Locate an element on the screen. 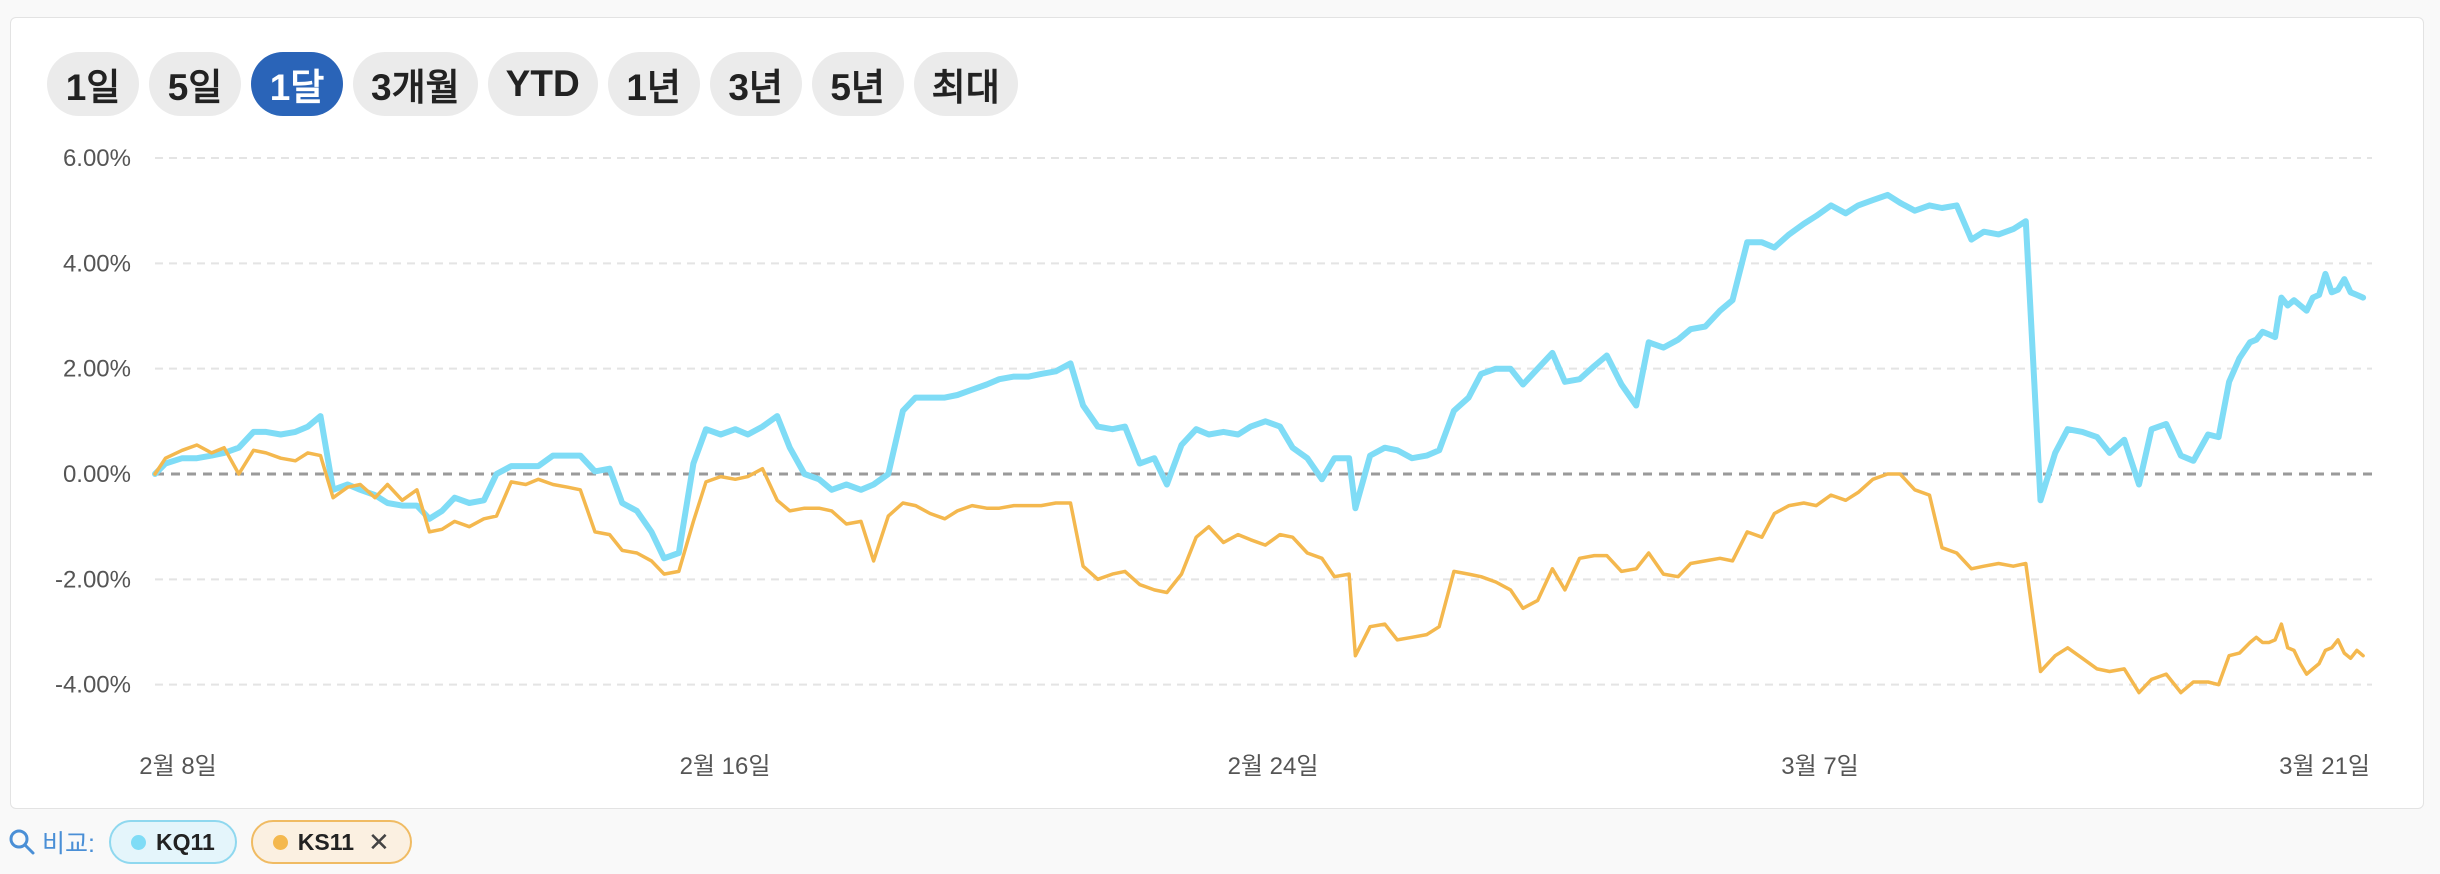  kq11-label: KQ11 is located at coordinates (185, 841).